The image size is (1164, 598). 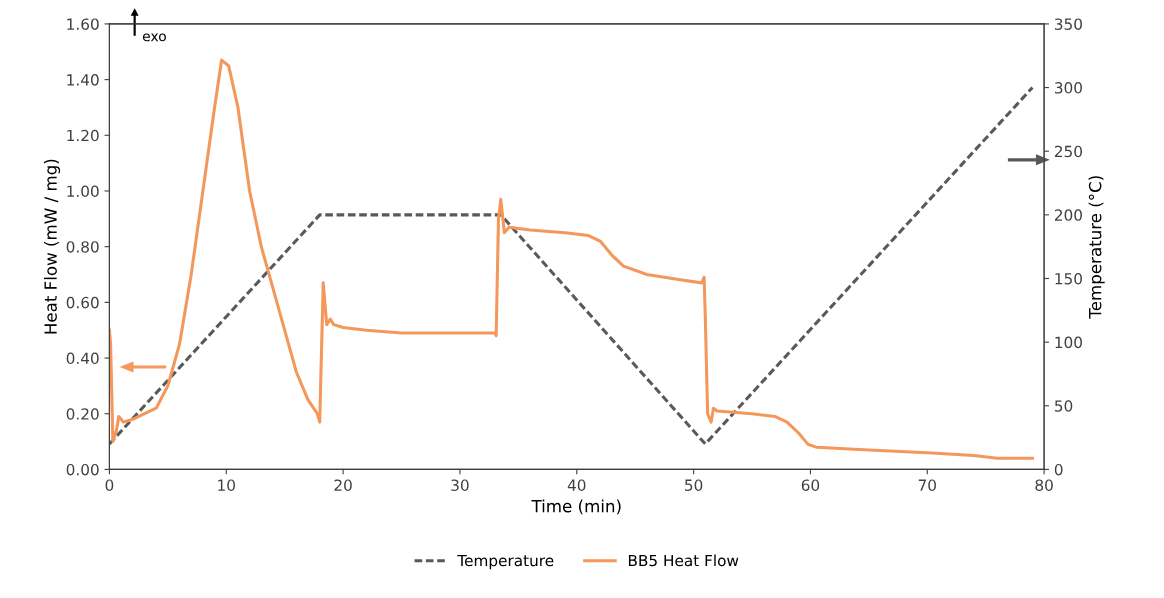 I want to click on y2-tick-label: 50, so click(x=1064, y=406).